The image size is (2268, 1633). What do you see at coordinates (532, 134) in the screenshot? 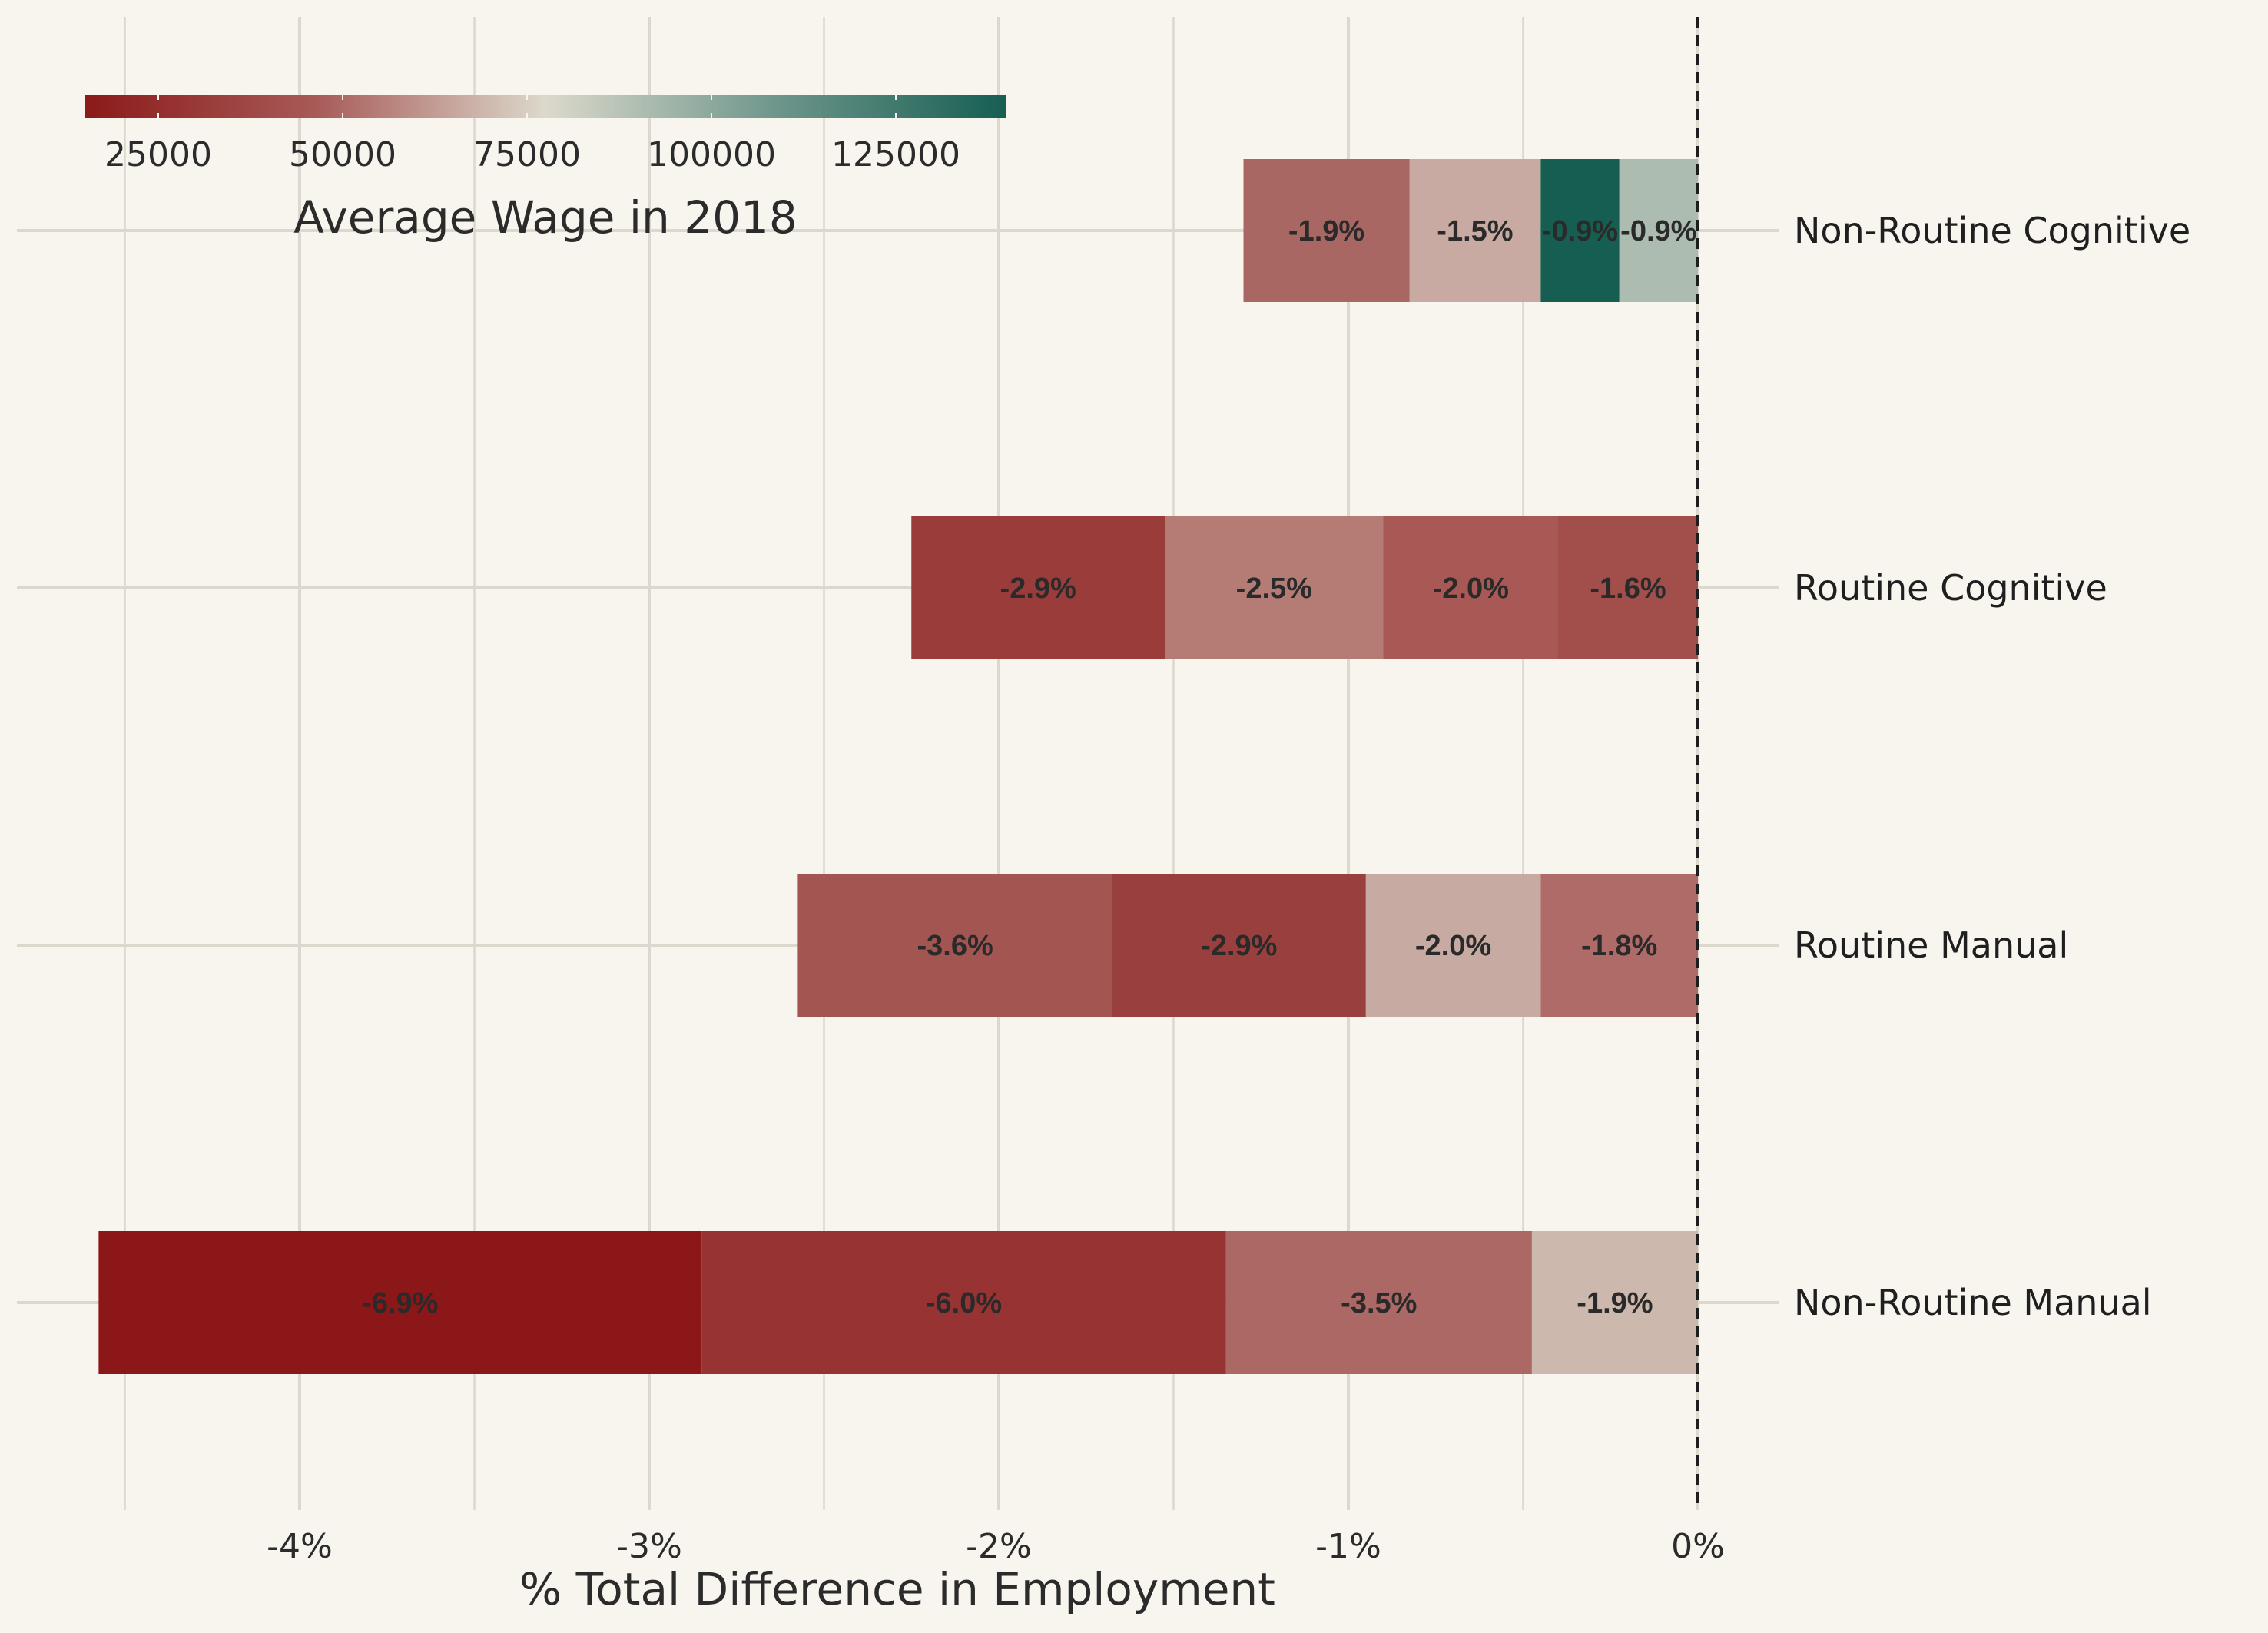
I see `legend-ticks: 25000 50000 75000 100000 125000` at bounding box center [532, 134].